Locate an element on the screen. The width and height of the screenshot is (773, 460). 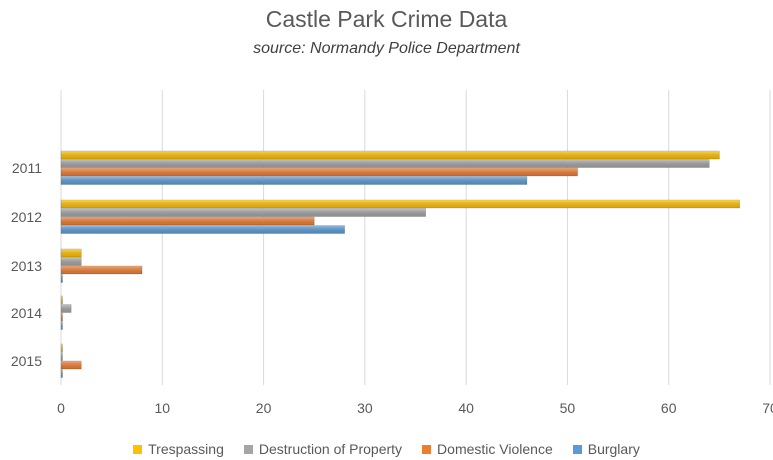
chart-title: Castle Park Crime Data is located at coordinates (386, 19).